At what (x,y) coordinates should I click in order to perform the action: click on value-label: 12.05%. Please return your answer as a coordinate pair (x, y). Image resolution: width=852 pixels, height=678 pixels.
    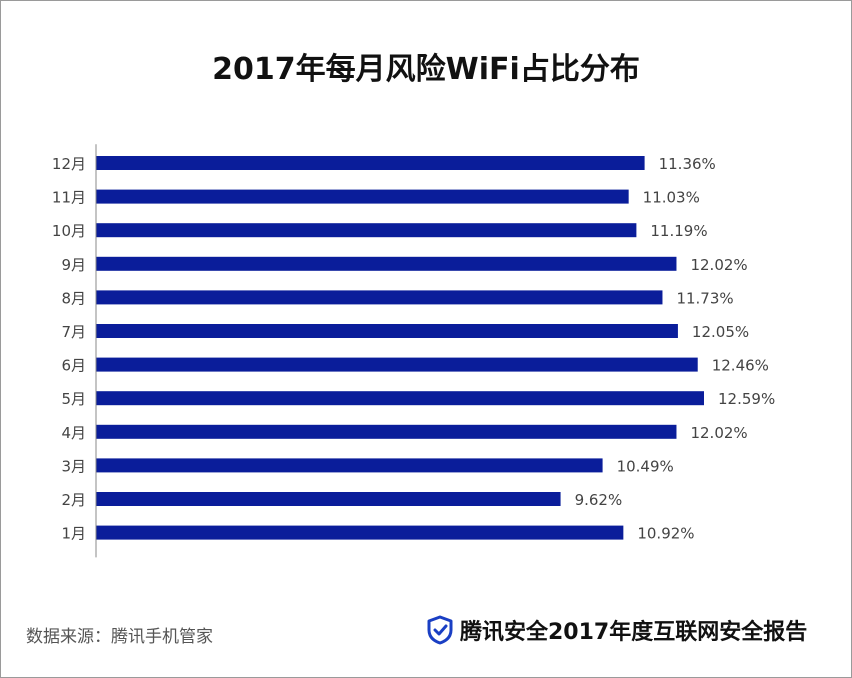
    Looking at the image, I should click on (720, 332).